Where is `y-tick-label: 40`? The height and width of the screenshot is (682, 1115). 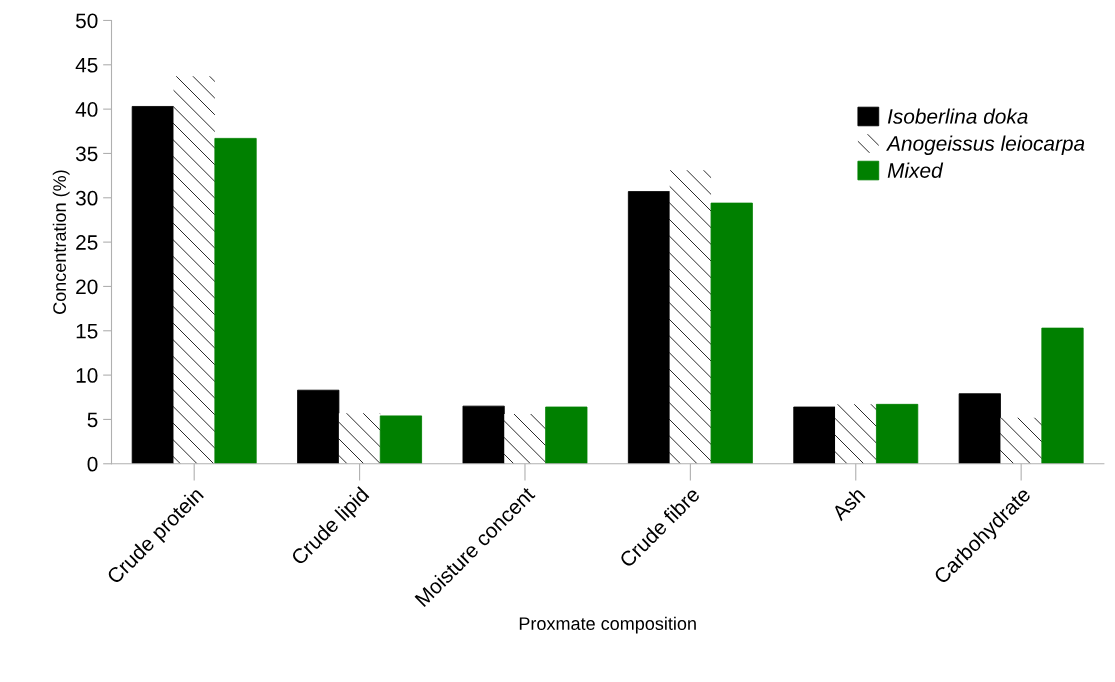 y-tick-label: 40 is located at coordinates (86, 109).